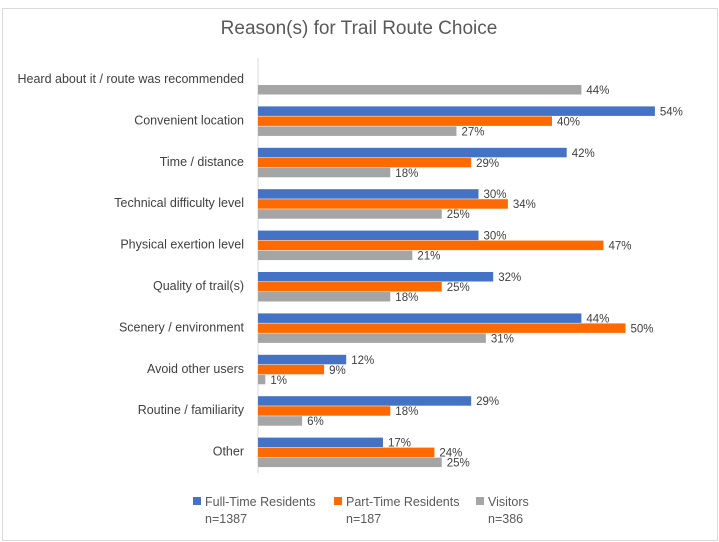 This screenshot has width=719, height=542. Describe the element at coordinates (359, 28) in the screenshot. I see `chart-title: Reason(s) for Trail Route Choice` at that location.